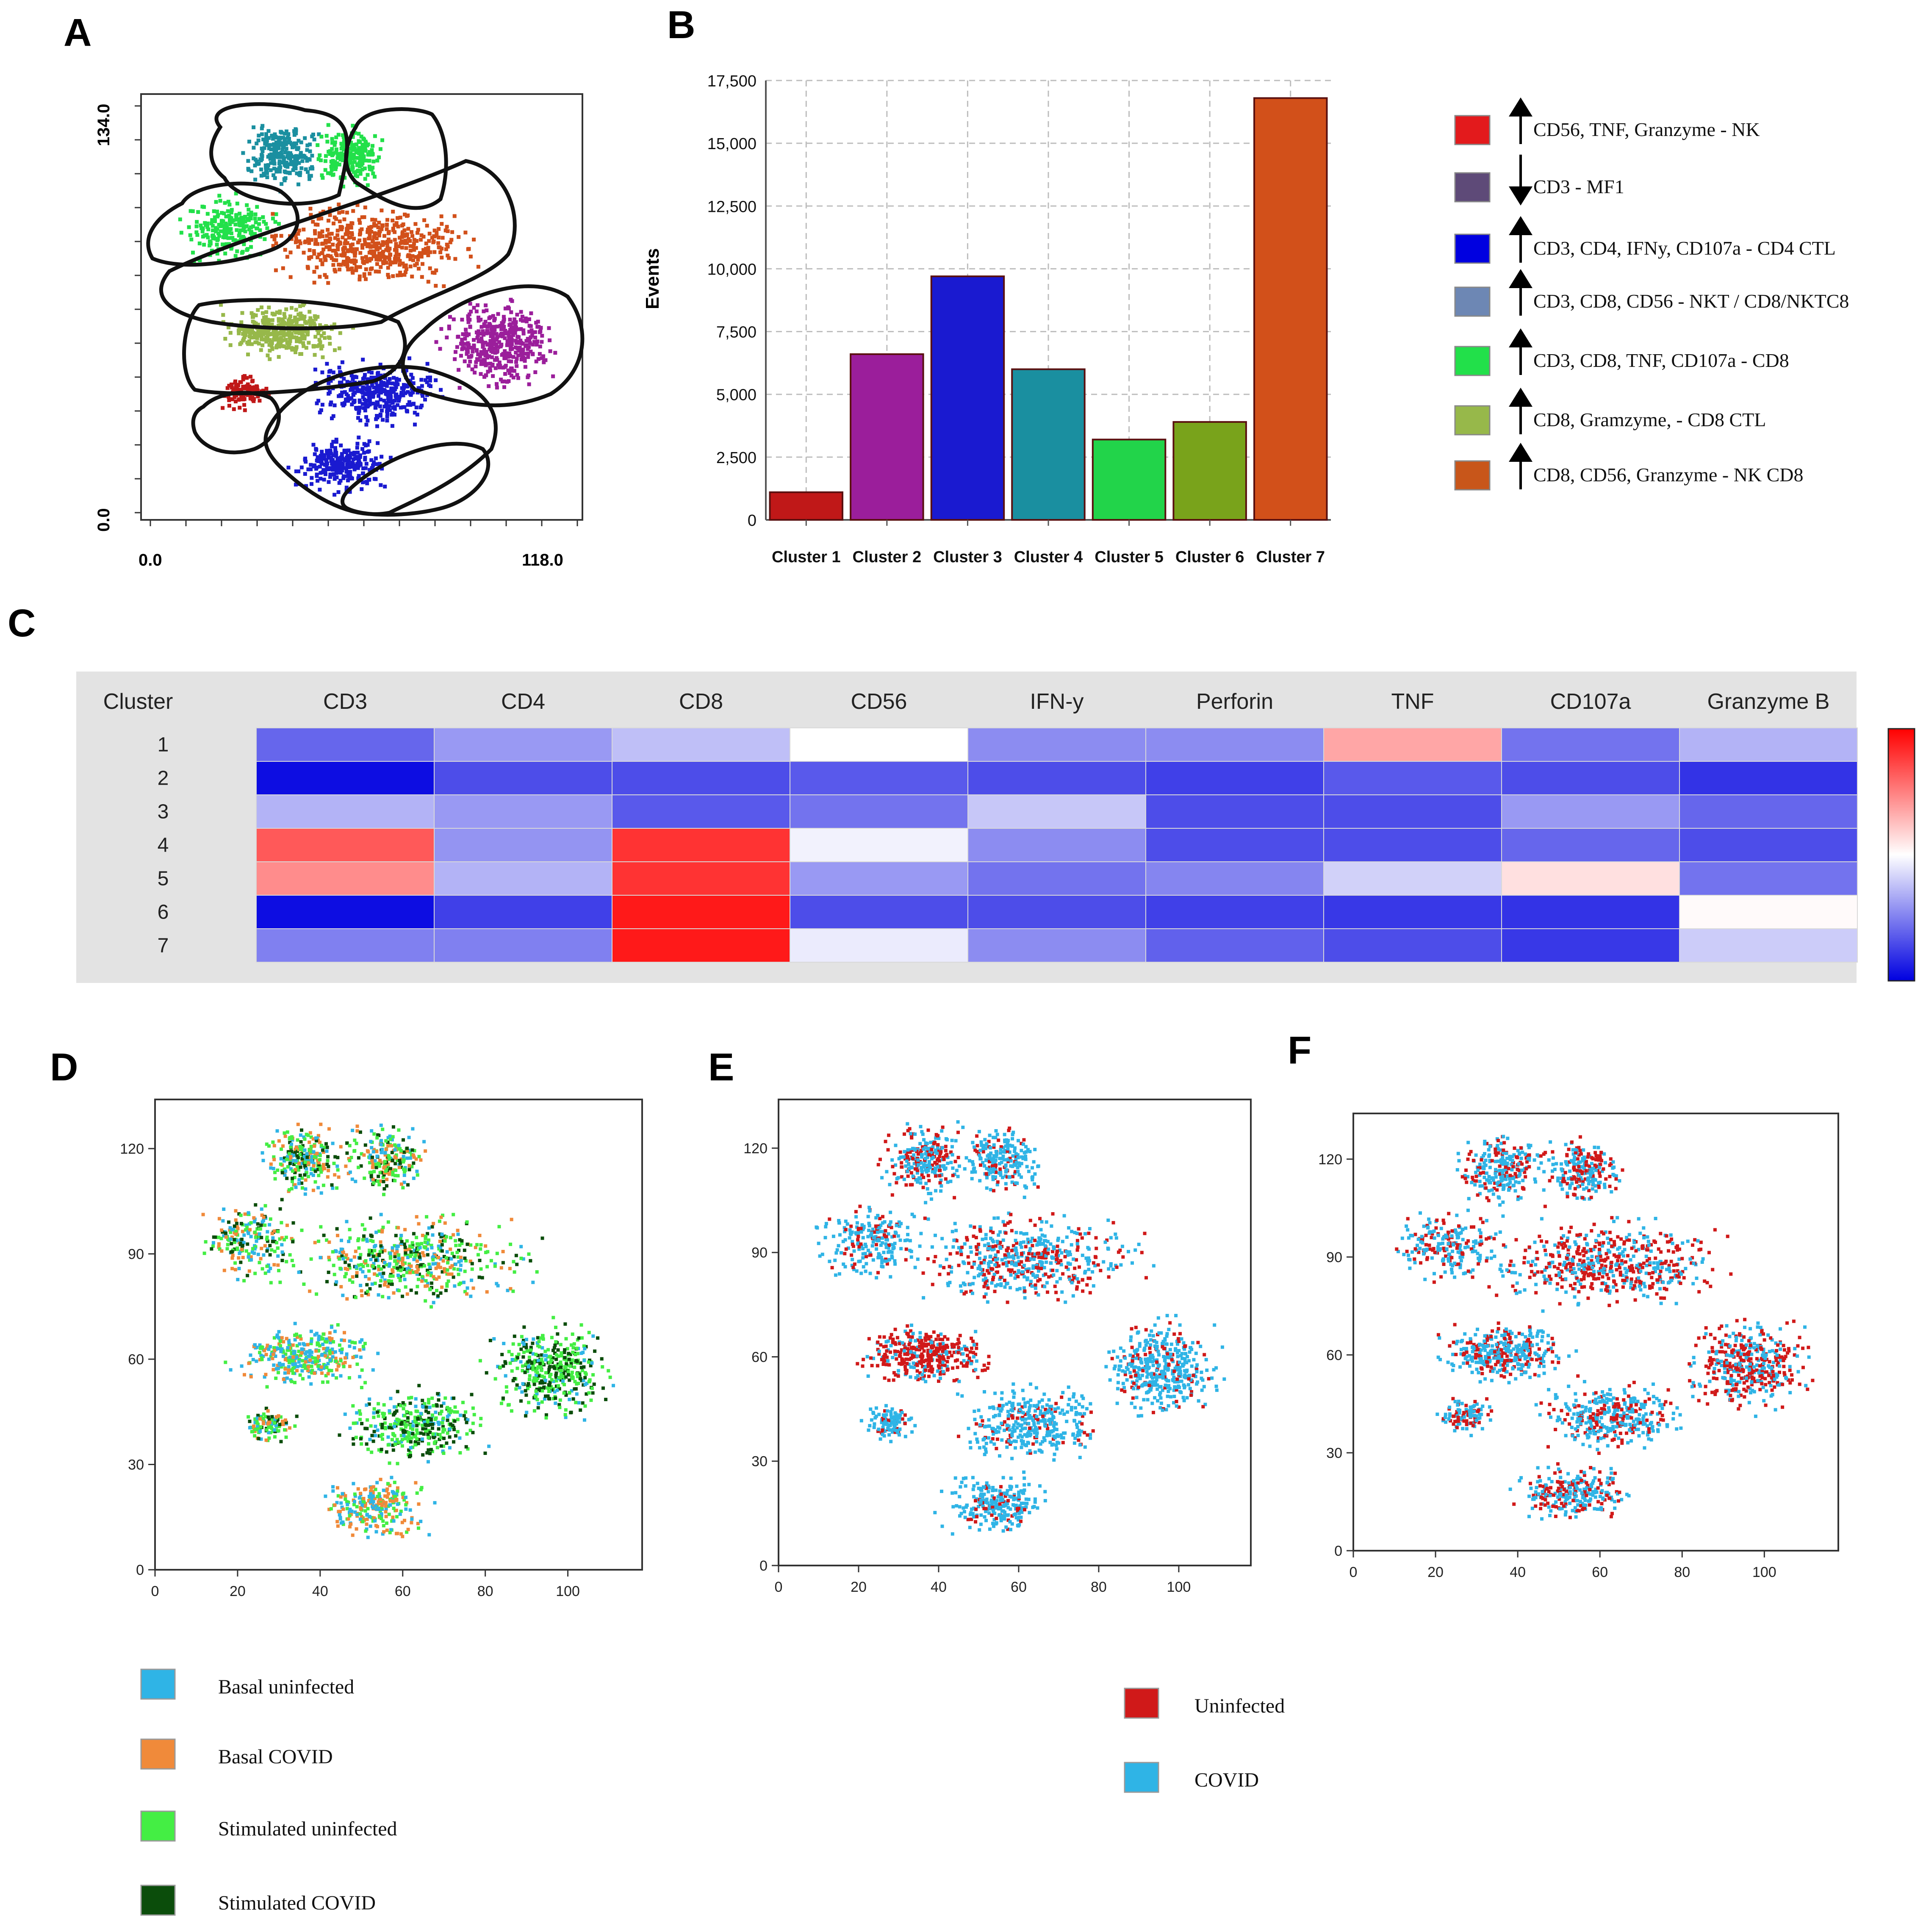 The image size is (1926, 1932). What do you see at coordinates (398, 1335) in the screenshot?
I see `plot-frame` at bounding box center [398, 1335].